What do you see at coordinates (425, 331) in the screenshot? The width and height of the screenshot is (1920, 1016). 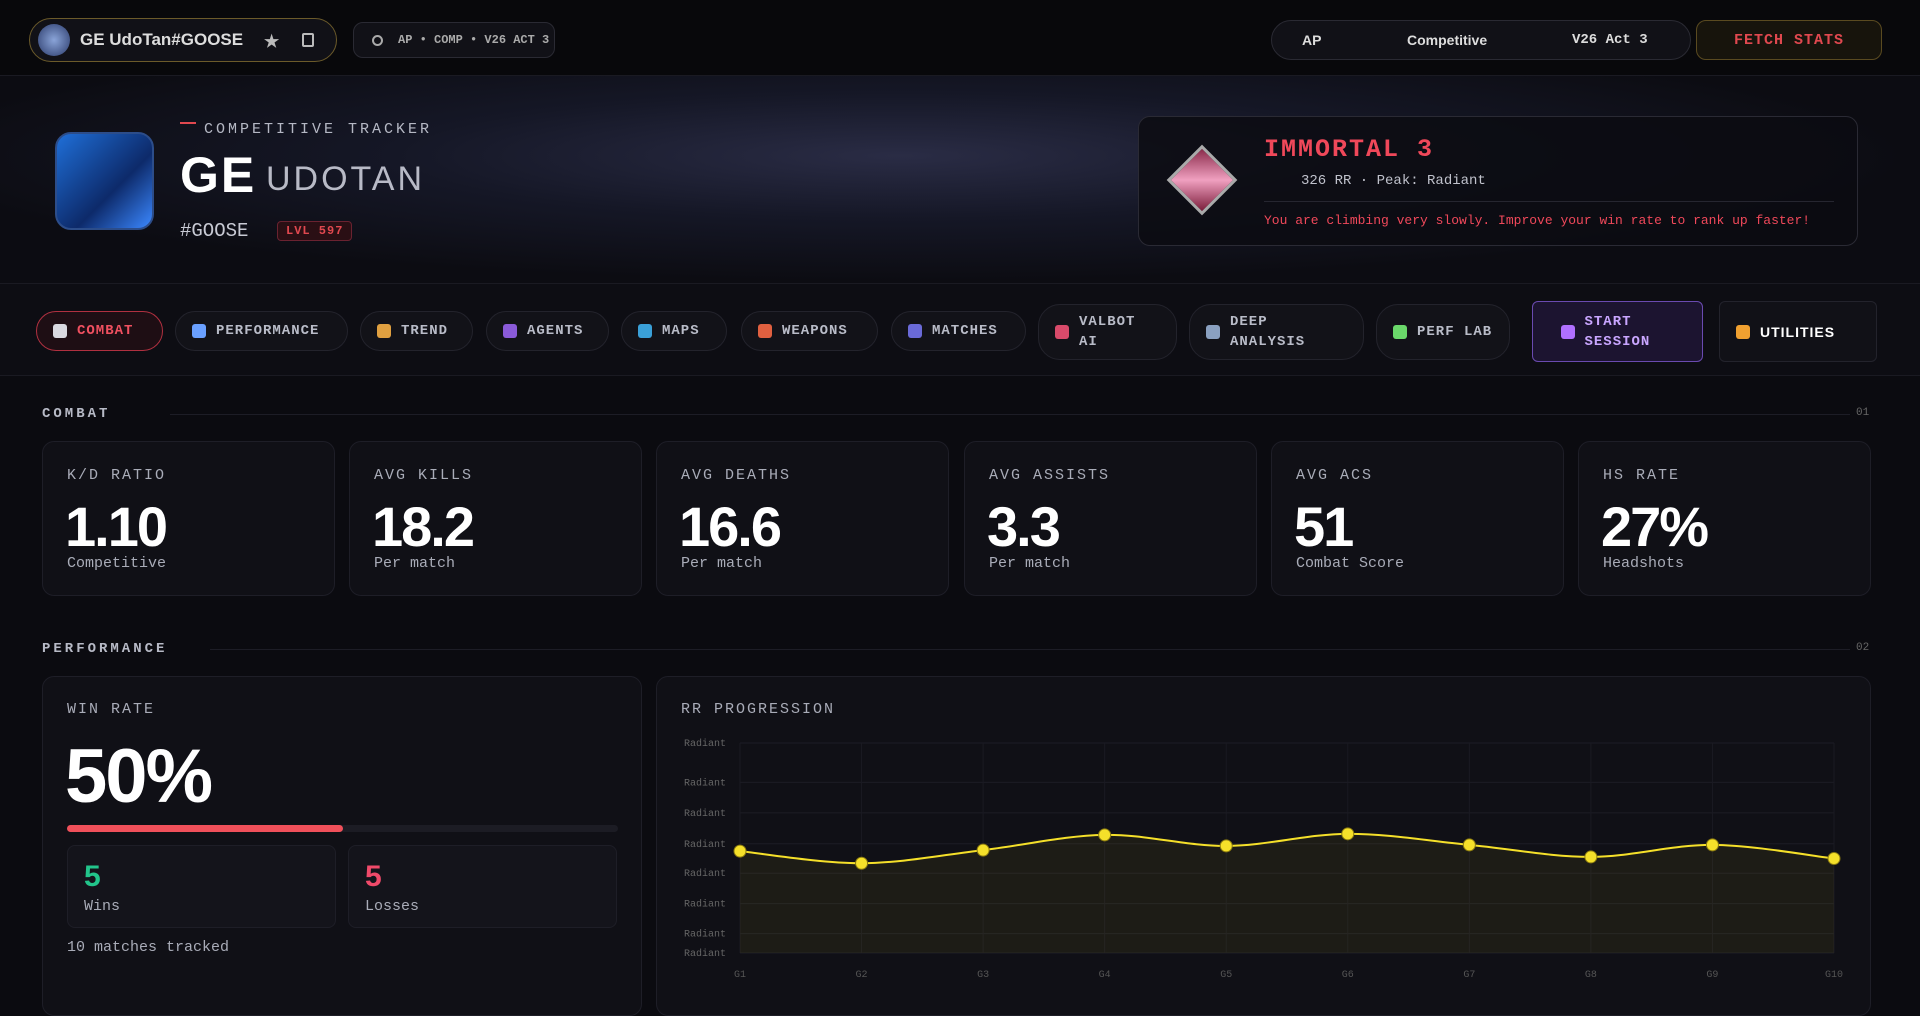 I see `tab-label: TREND` at bounding box center [425, 331].